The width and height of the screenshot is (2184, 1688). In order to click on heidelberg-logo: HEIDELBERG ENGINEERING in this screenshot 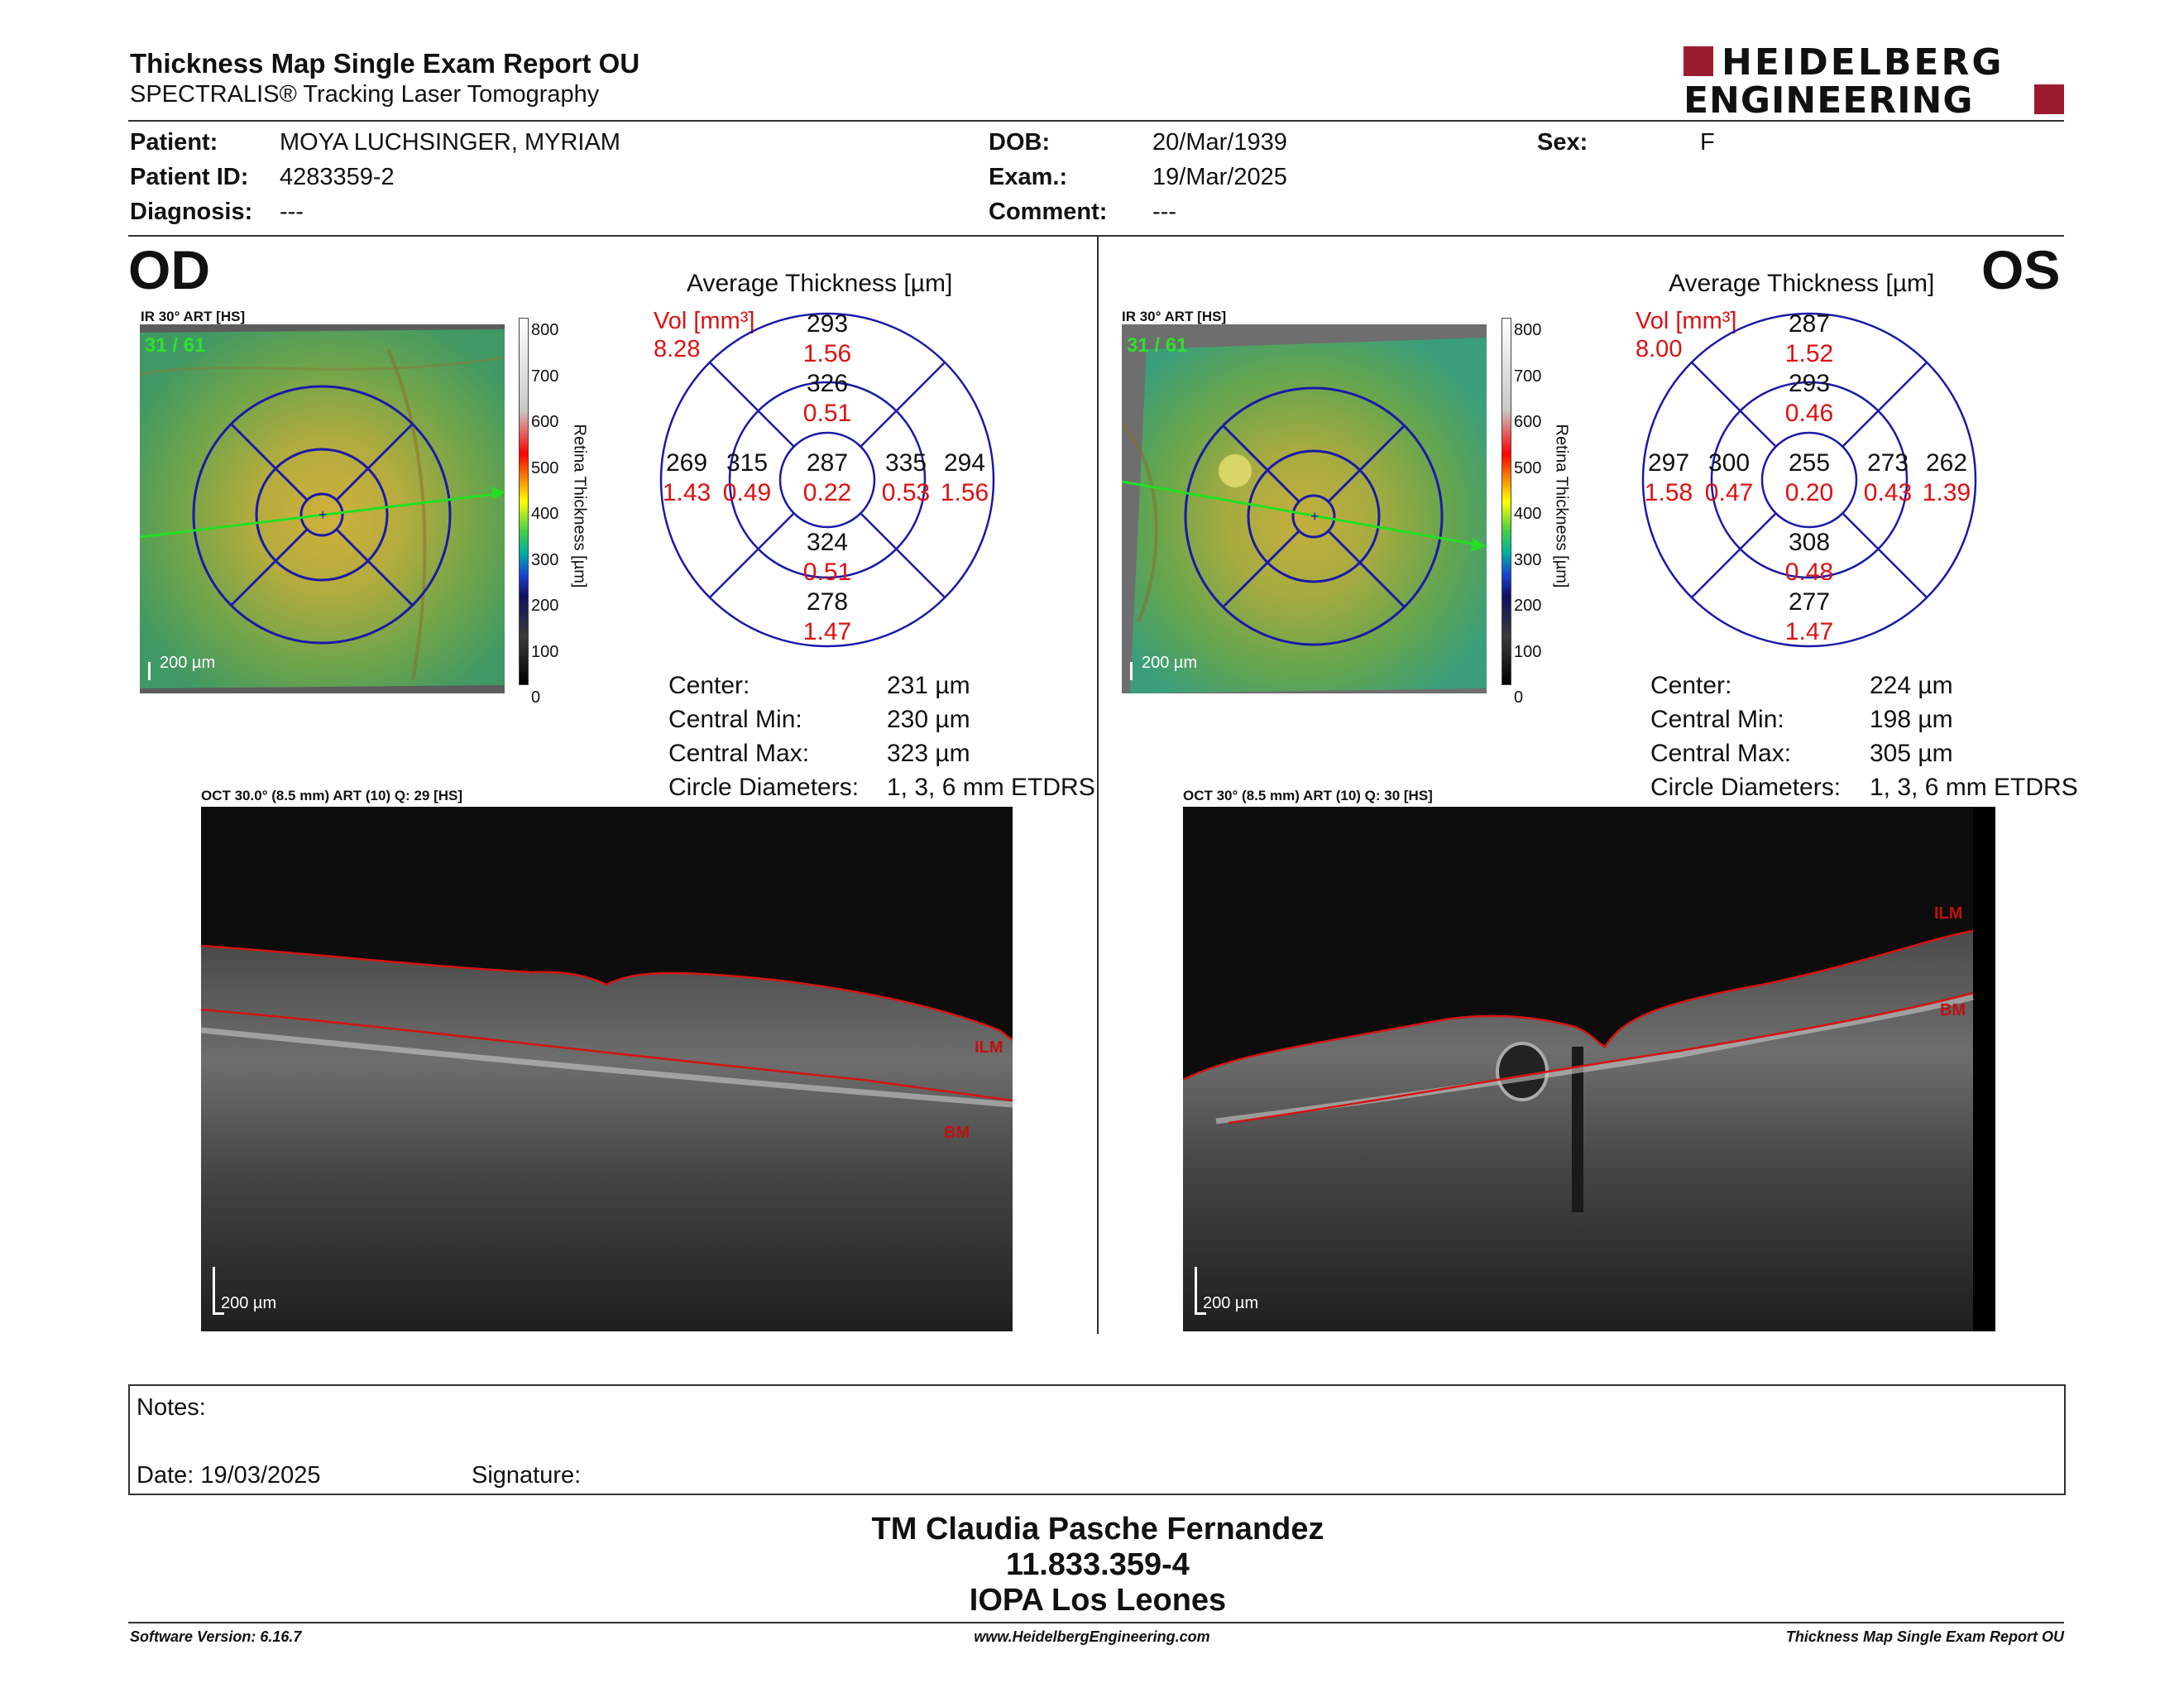, I will do `click(1875, 81)`.